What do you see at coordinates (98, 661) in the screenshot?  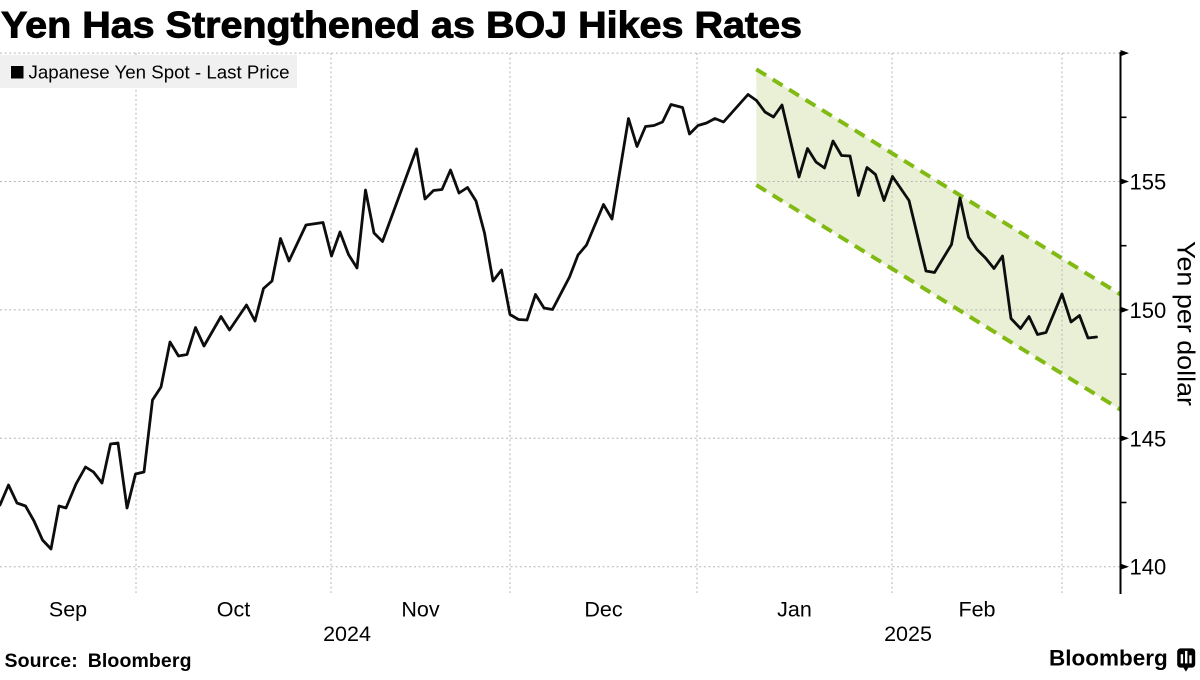 I see `svg-text: Source: Bloomberg` at bounding box center [98, 661].